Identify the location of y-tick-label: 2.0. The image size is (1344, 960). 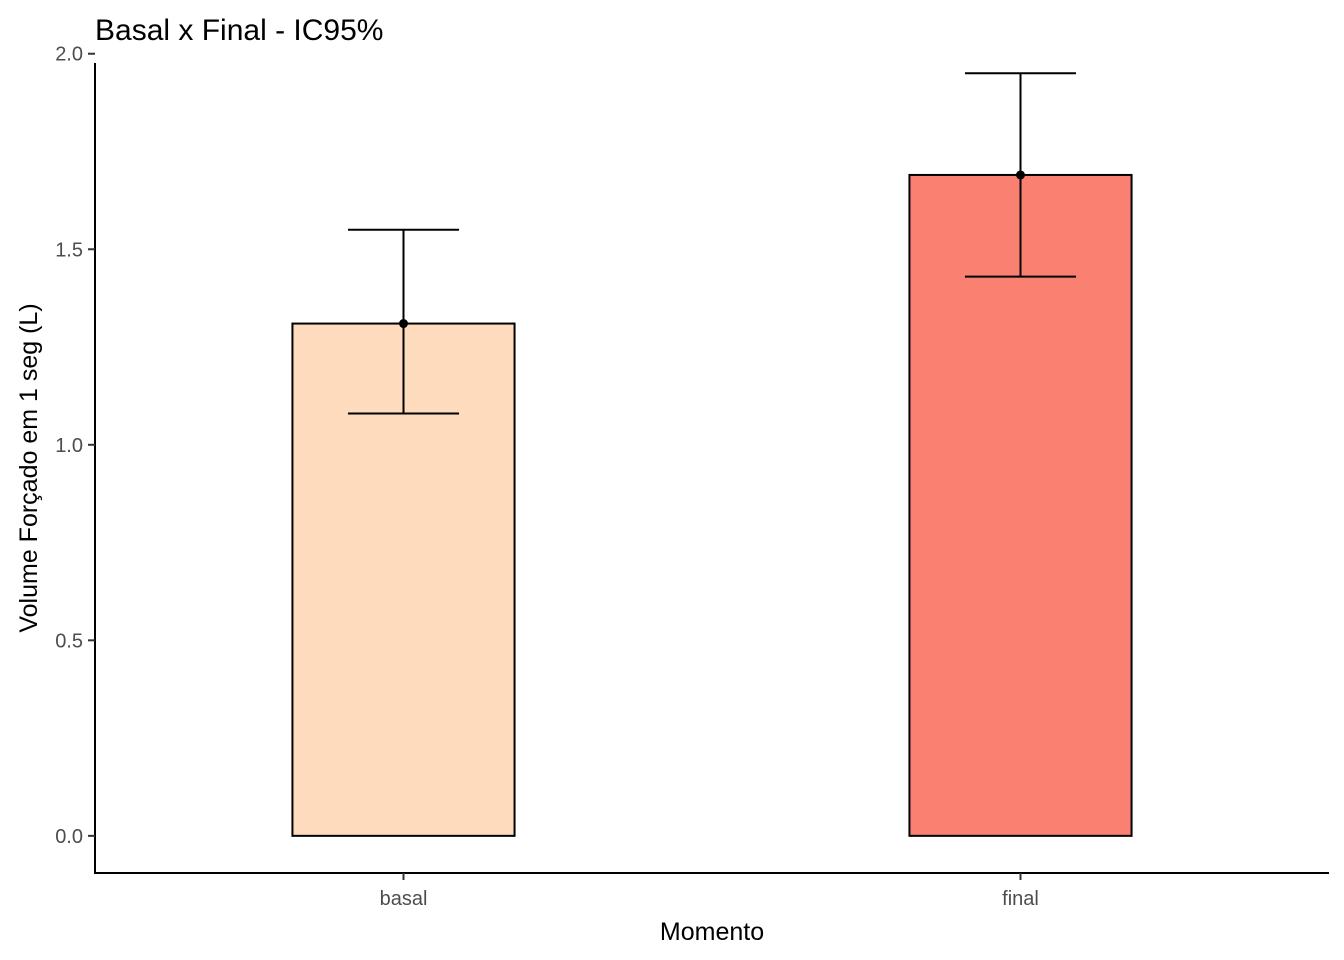
(69, 55).